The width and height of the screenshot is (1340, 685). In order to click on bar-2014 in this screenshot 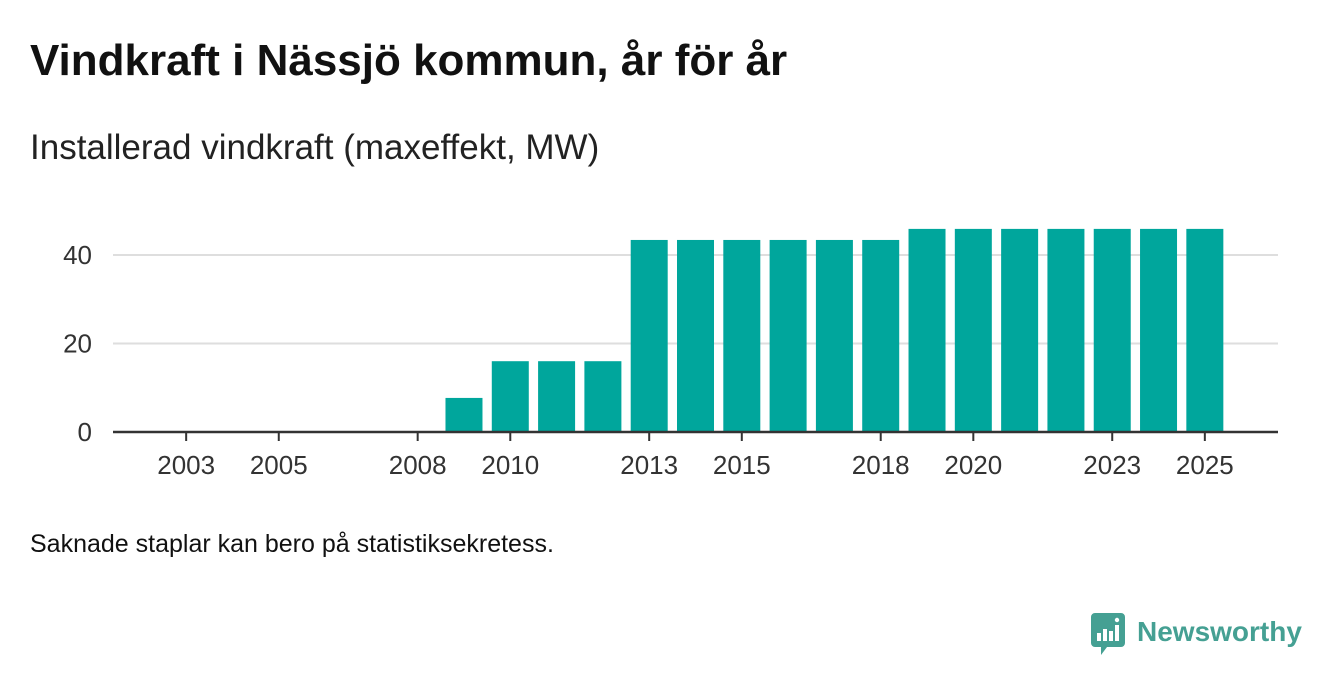, I will do `click(695, 335)`.